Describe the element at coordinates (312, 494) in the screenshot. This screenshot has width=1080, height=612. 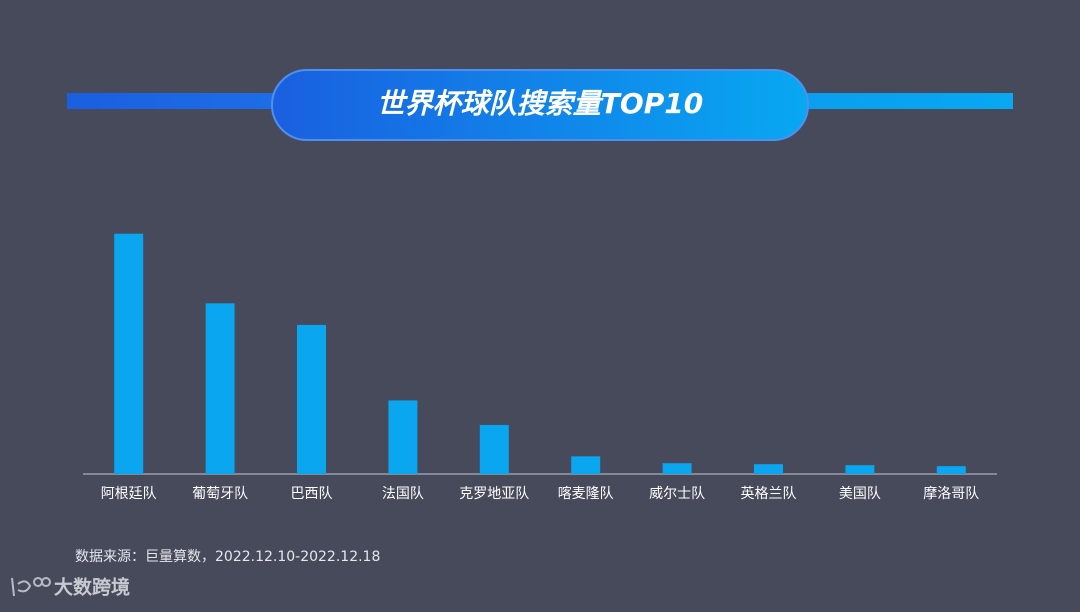
I see `x-tick-label: 巴西队` at that location.